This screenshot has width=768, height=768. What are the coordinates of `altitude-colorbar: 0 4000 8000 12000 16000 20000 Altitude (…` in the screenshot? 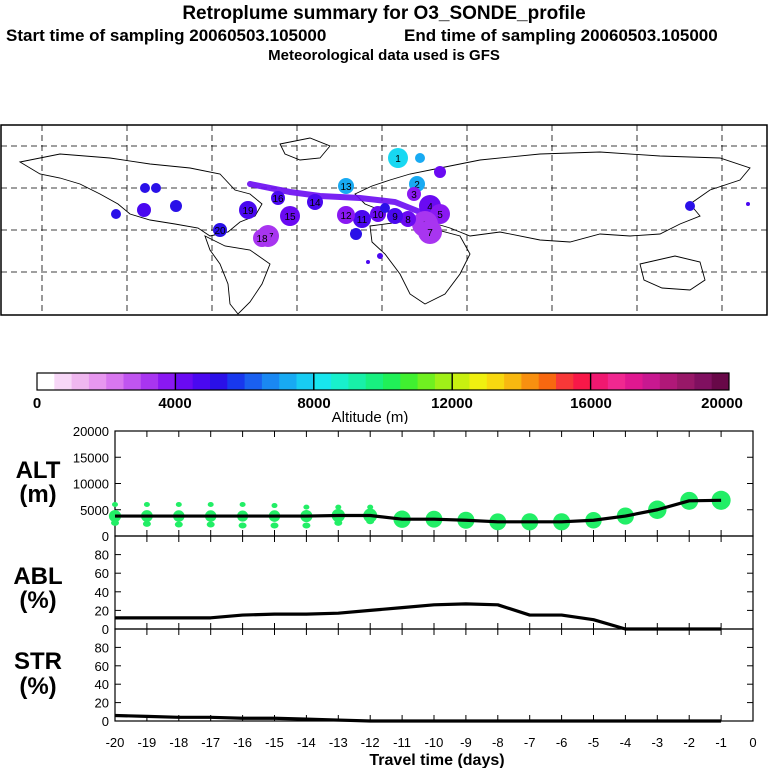 It's located at (388, 398).